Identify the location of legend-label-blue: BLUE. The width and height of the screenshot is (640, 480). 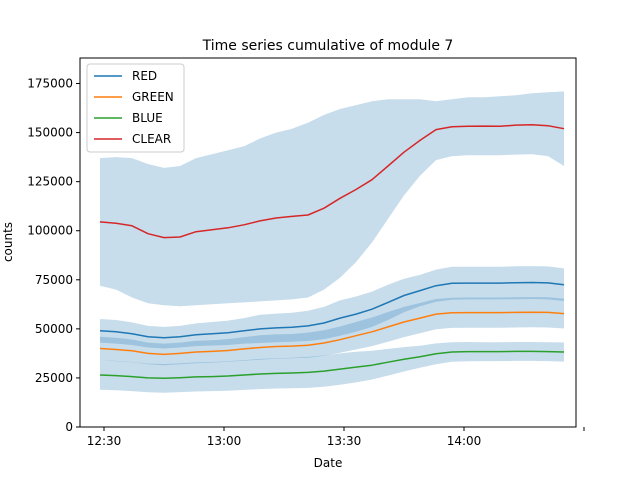
(147, 118).